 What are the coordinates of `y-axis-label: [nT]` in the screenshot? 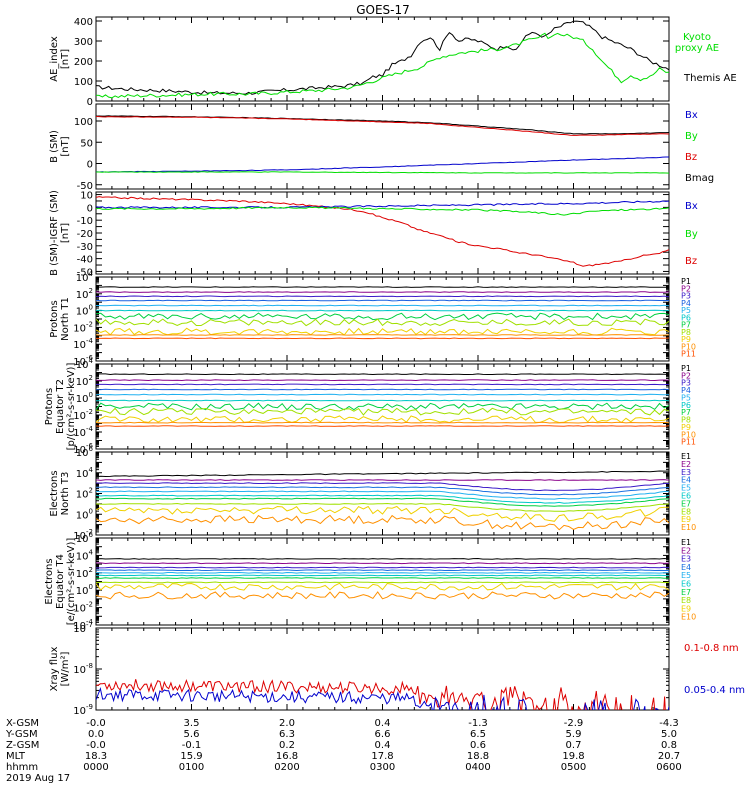 It's located at (65, 233).